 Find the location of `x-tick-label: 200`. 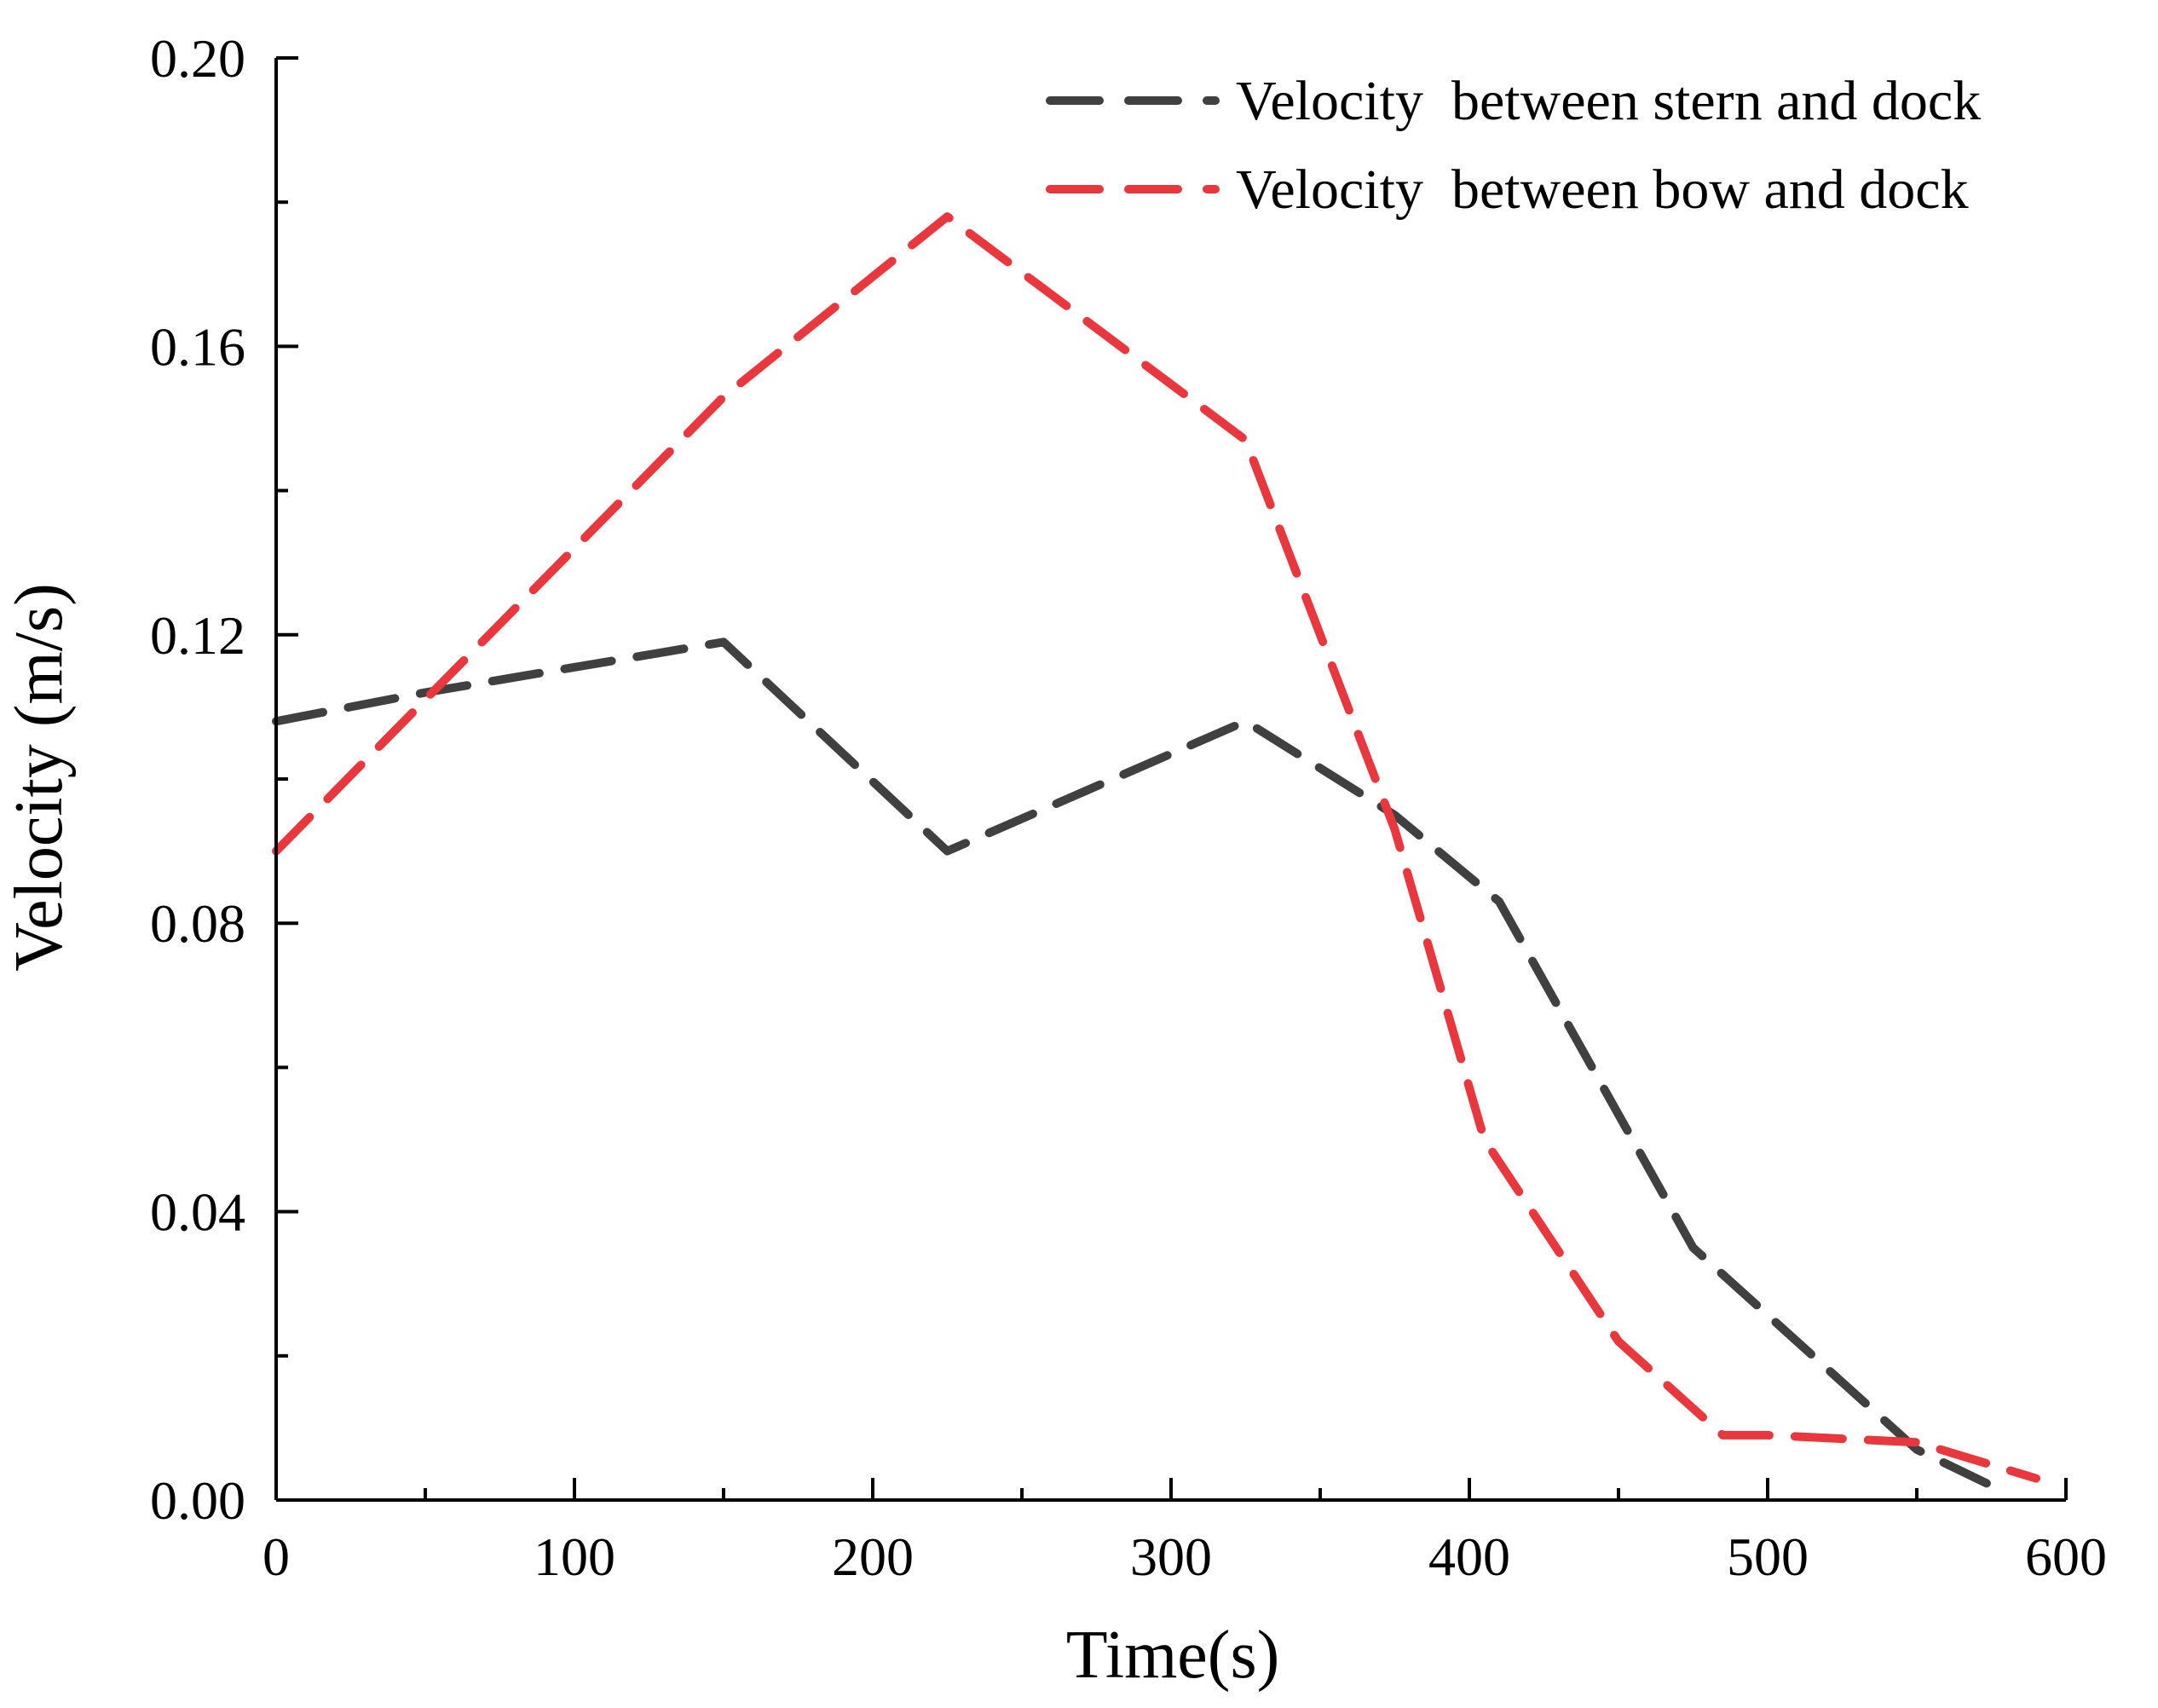

x-tick-label: 200 is located at coordinates (873, 1556).